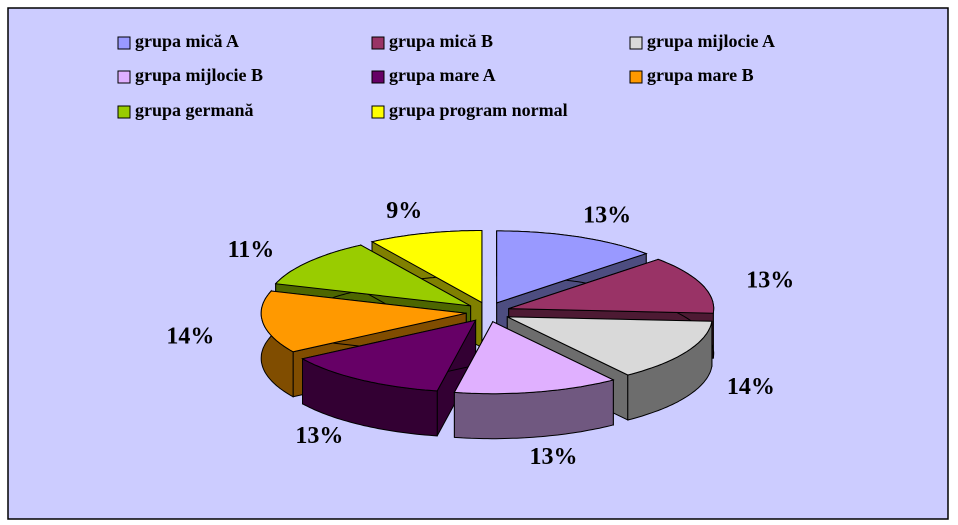 This screenshot has width=958, height=525. What do you see at coordinates (441, 41) in the screenshot?
I see `legend-label: grupa mică B` at bounding box center [441, 41].